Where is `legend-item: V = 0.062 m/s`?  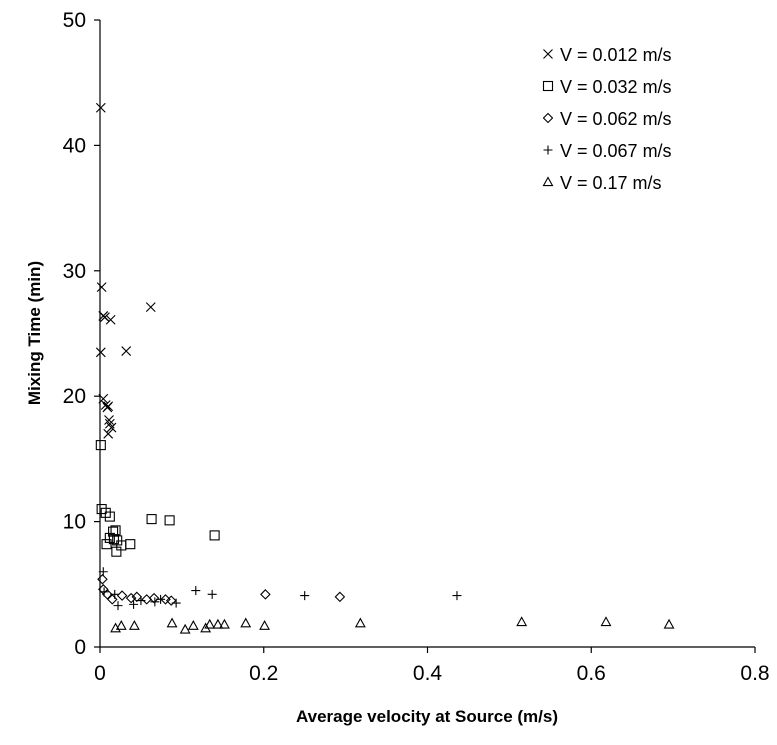 legend-item: V = 0.062 m/s is located at coordinates (607, 119).